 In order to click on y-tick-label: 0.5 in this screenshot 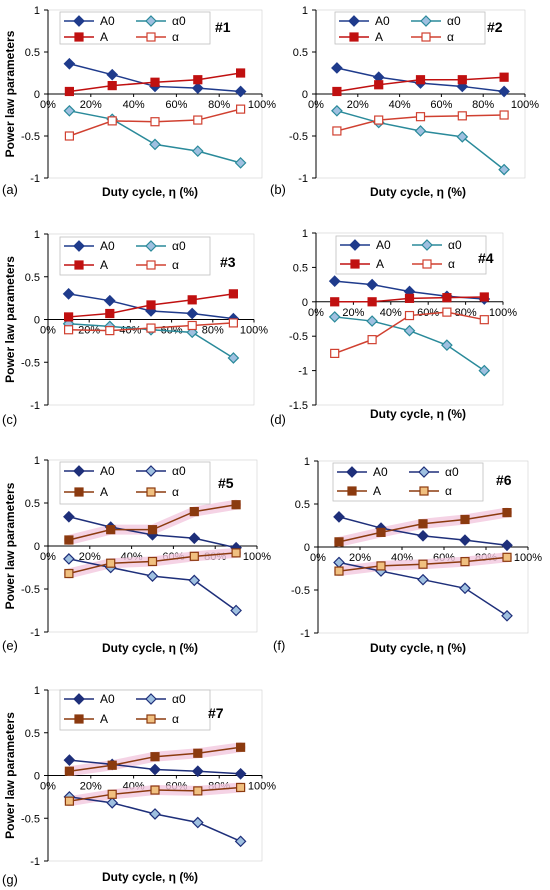, I will do `click(32, 504)`.